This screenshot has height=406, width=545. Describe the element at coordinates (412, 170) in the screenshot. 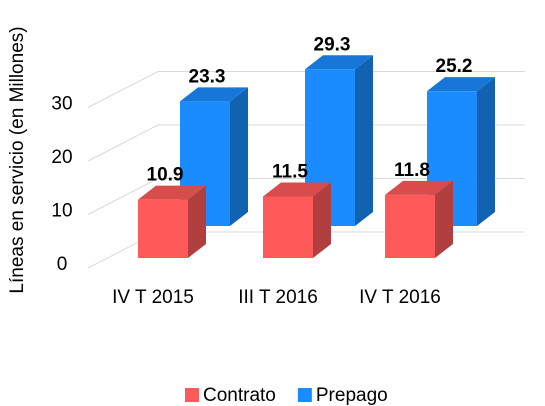

I see `value-label: 11.8` at that location.